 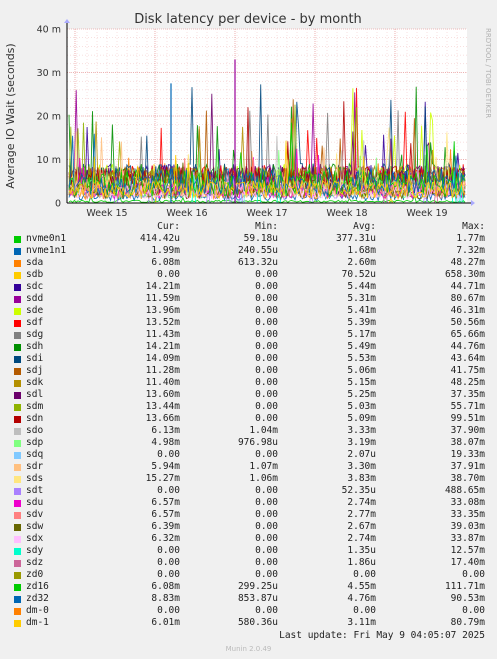 I want to click on x-tick-label: Week 19, so click(x=426, y=213).